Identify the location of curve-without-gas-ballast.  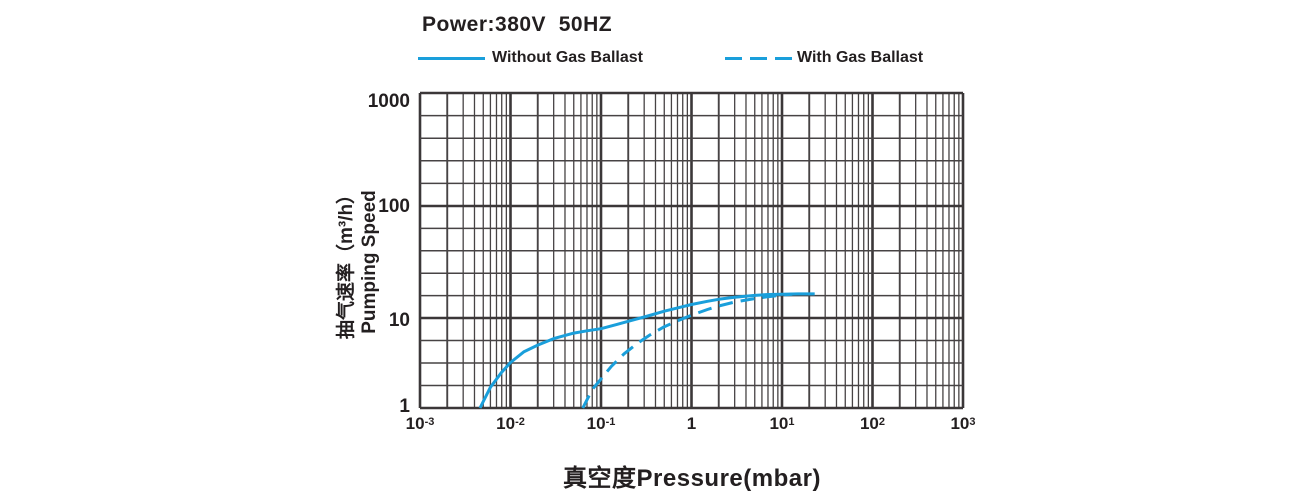
(646, 350).